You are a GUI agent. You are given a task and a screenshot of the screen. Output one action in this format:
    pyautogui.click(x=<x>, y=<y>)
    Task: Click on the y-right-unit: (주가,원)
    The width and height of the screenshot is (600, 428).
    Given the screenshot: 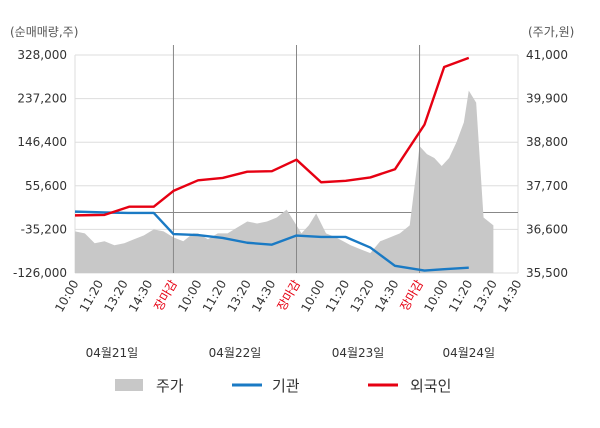 What is the action you would take?
    pyautogui.click(x=551, y=32)
    